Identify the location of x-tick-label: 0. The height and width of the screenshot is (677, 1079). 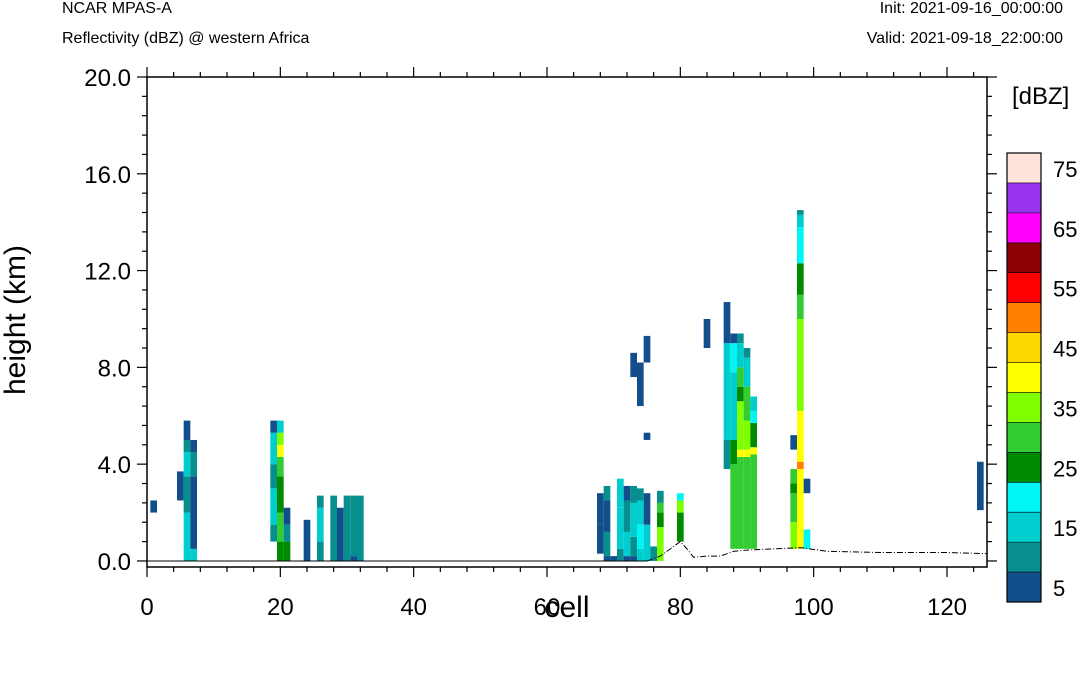
(146, 607).